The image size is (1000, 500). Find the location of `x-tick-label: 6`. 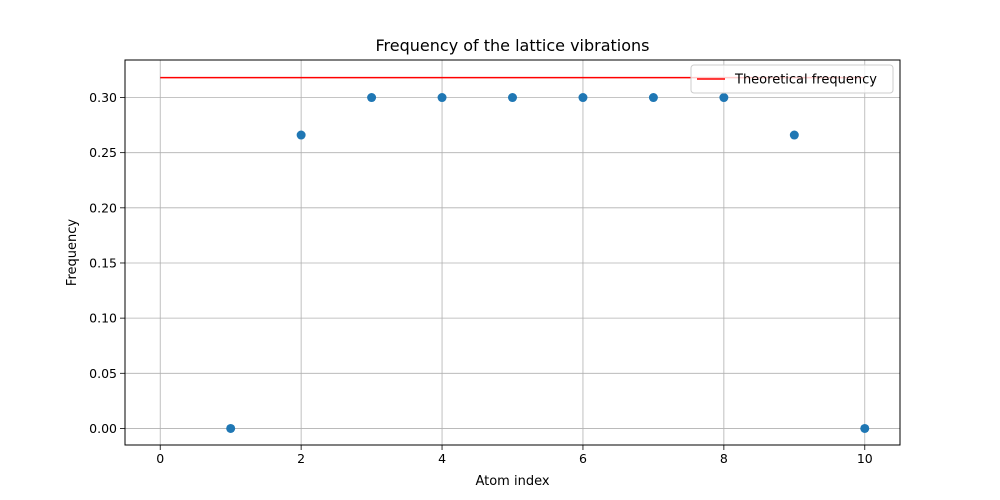

x-tick-label: 6 is located at coordinates (583, 458).